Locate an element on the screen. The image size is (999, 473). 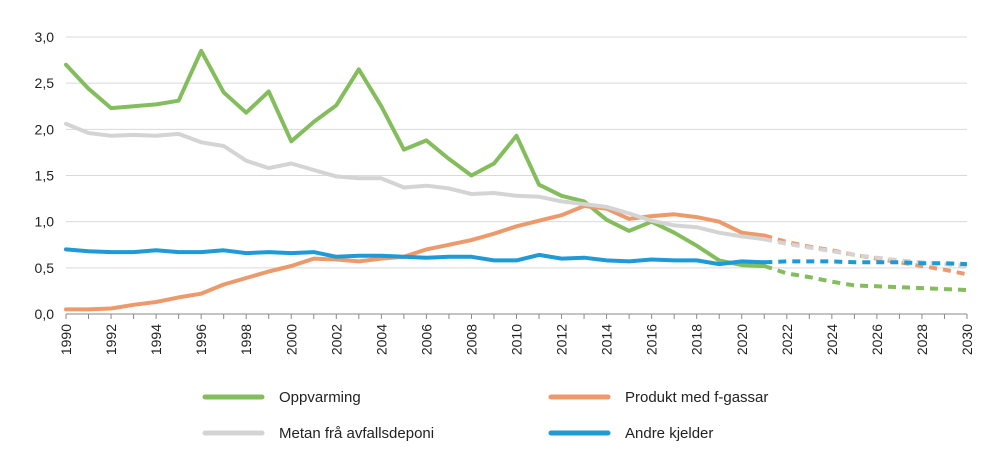
x-tick-label: 2026 is located at coordinates (877, 339).